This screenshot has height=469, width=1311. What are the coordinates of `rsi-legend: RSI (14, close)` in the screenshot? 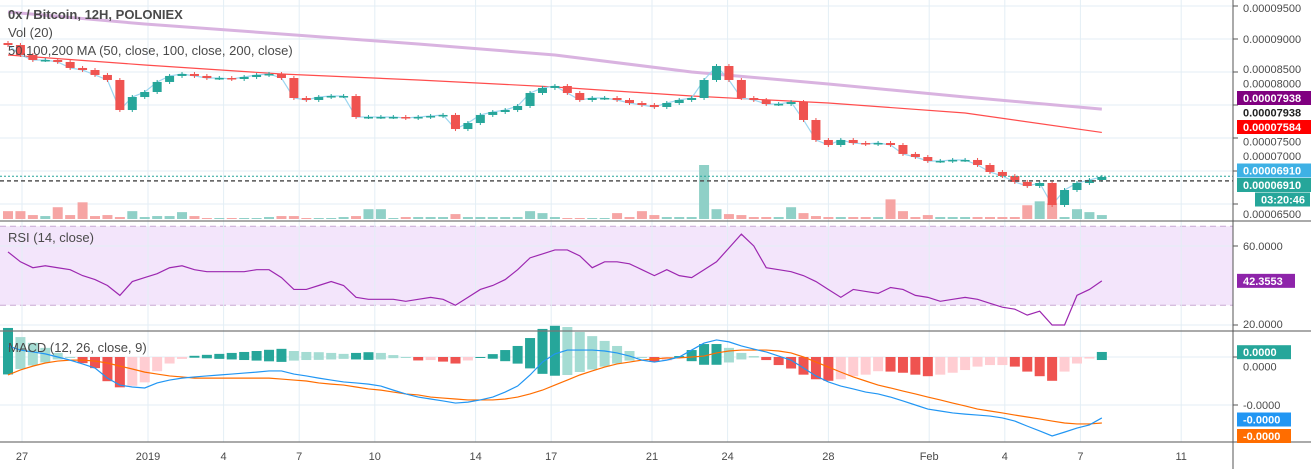 It's located at (51, 237).